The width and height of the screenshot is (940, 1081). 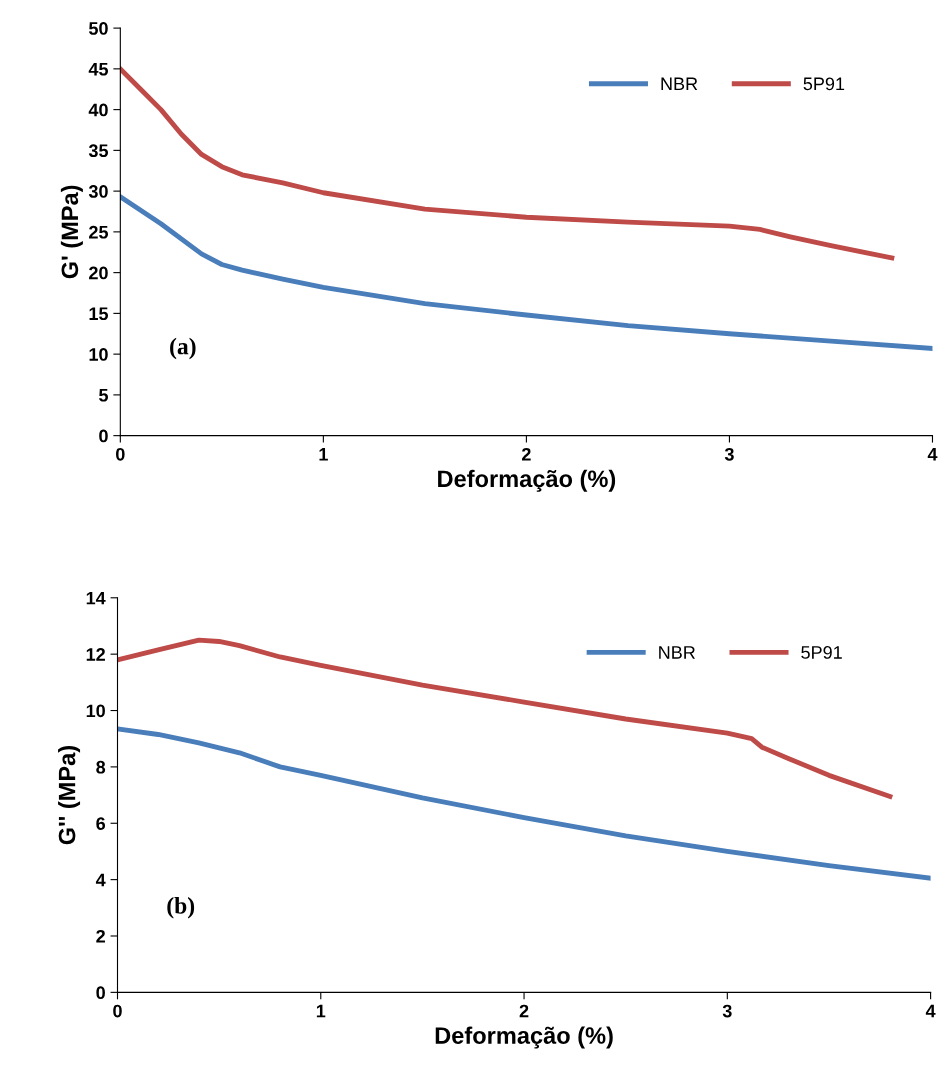 What do you see at coordinates (98, 110) in the screenshot?
I see `y-tick-label: 40` at bounding box center [98, 110].